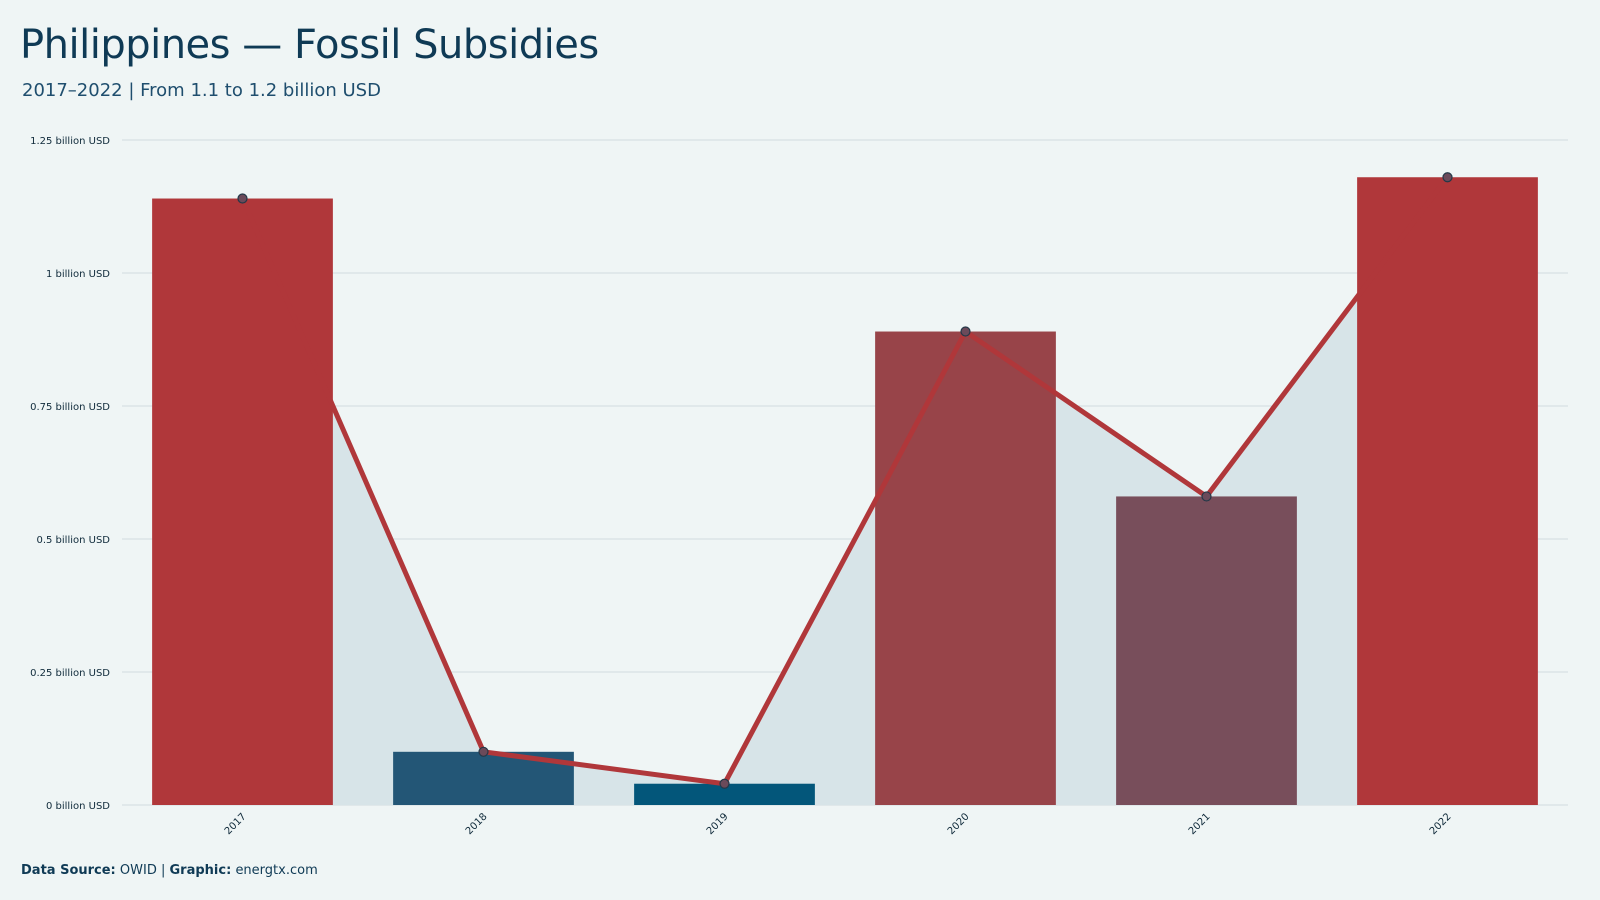 The image size is (1600, 900). Describe the element at coordinates (965, 331) in the screenshot. I see `data-point-2020` at that location.